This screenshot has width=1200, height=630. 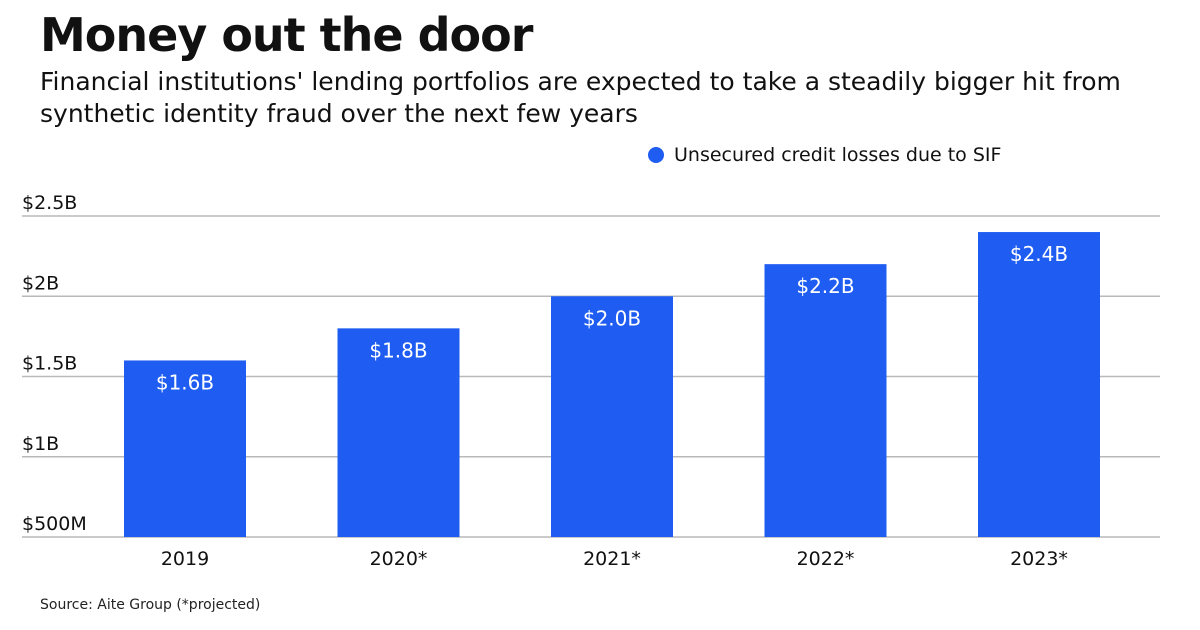 What do you see at coordinates (150, 605) in the screenshot?
I see `source-note: Source: Aite Group (*projected)` at bounding box center [150, 605].